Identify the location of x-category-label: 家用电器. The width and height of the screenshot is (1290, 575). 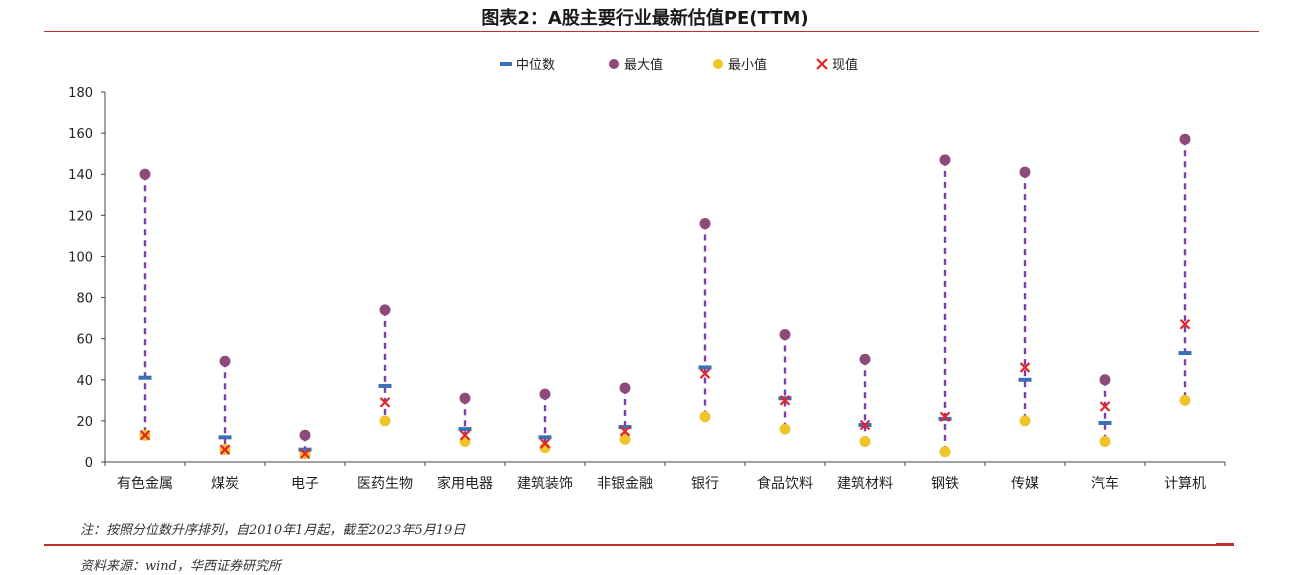
(465, 483).